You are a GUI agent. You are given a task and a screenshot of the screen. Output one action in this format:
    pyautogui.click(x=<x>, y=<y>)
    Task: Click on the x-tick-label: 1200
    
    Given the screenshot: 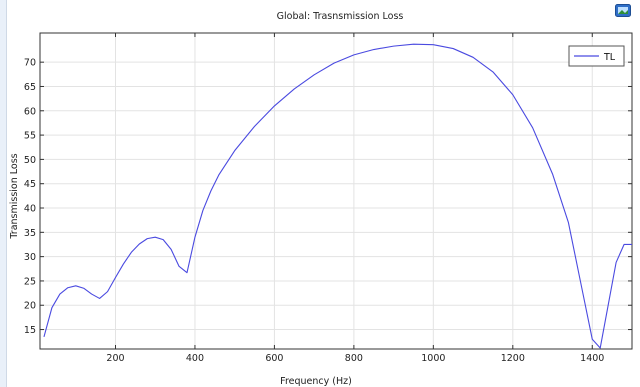 What is the action you would take?
    pyautogui.click(x=513, y=358)
    